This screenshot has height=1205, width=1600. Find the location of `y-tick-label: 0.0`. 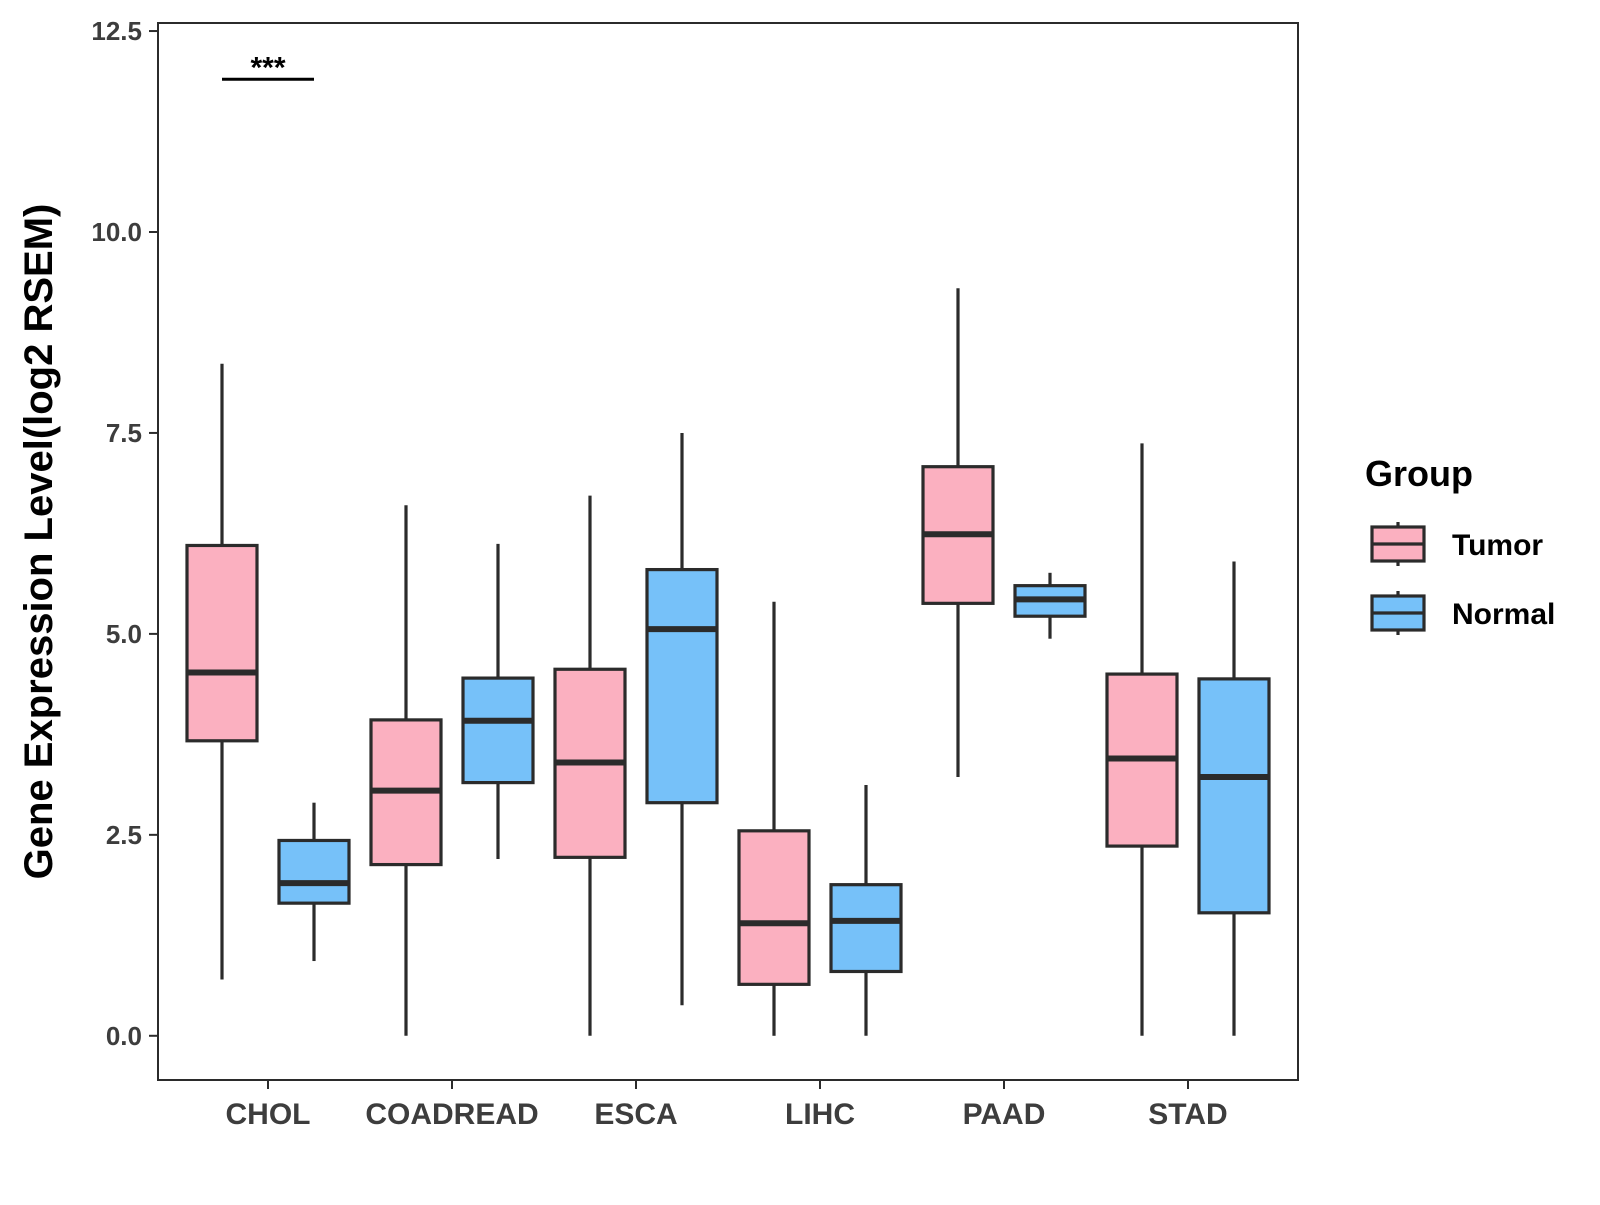

y-tick-label: 0.0 is located at coordinates (124, 1036).